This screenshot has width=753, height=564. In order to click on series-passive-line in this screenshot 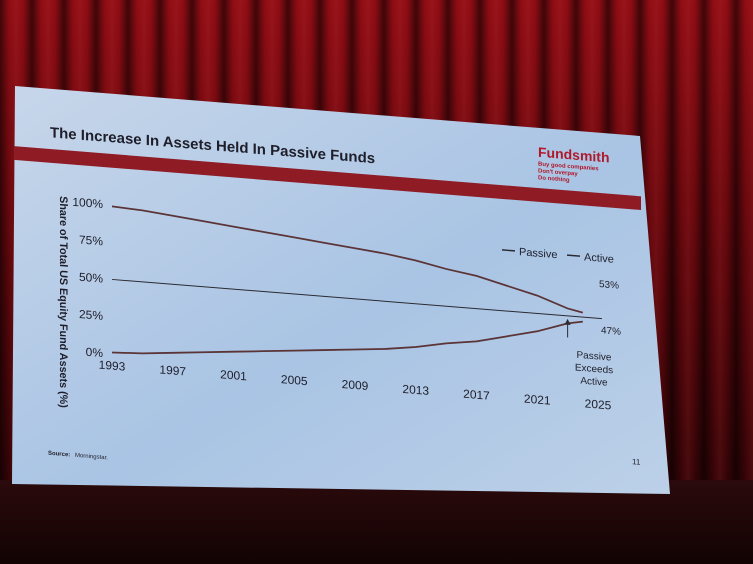, I will do `click(347, 337)`.